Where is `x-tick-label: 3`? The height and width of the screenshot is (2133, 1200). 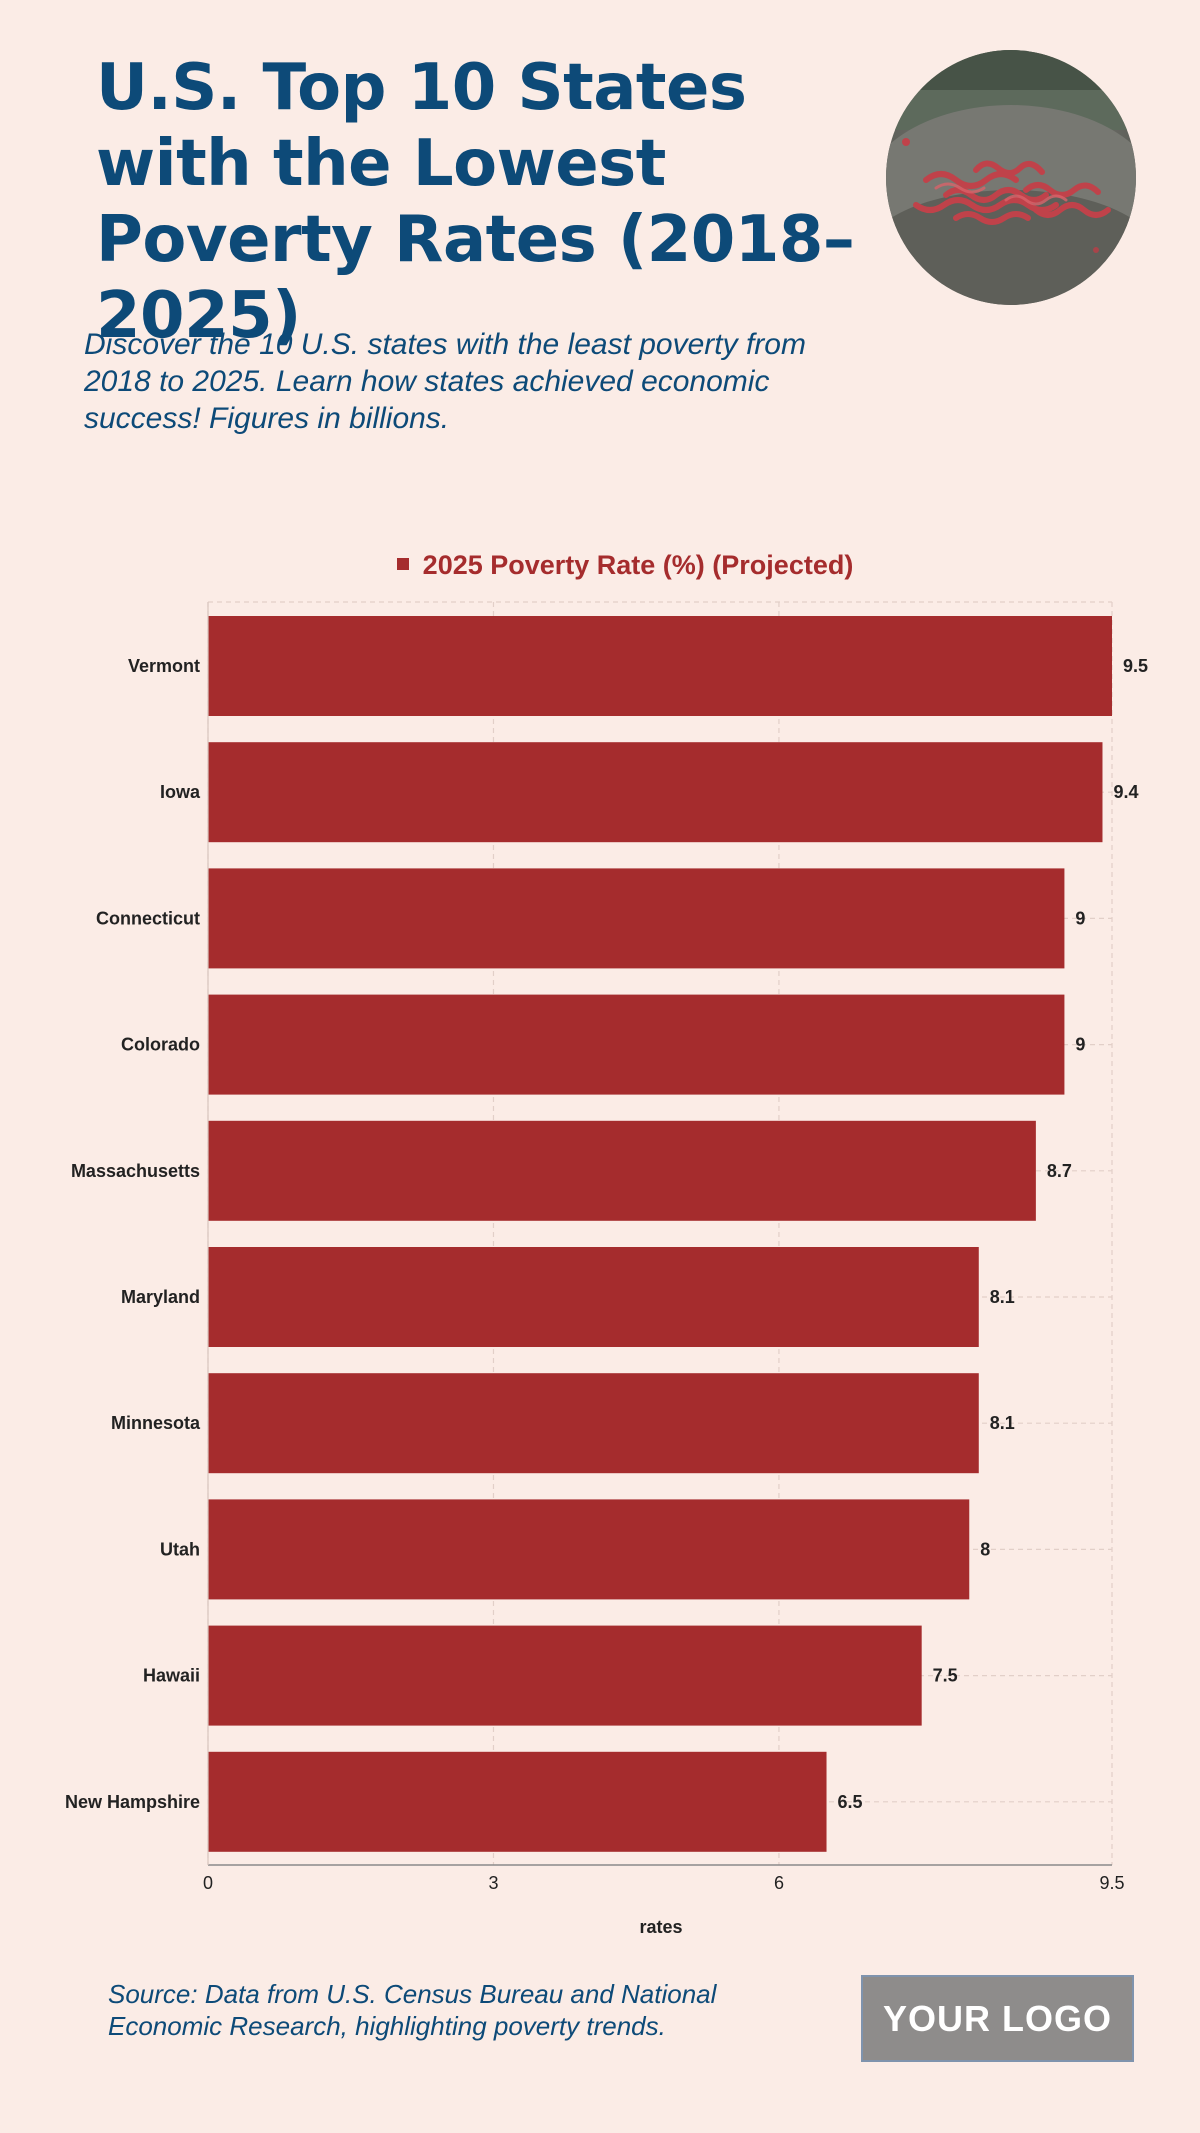
x-tick-label: 3 is located at coordinates (493, 1883).